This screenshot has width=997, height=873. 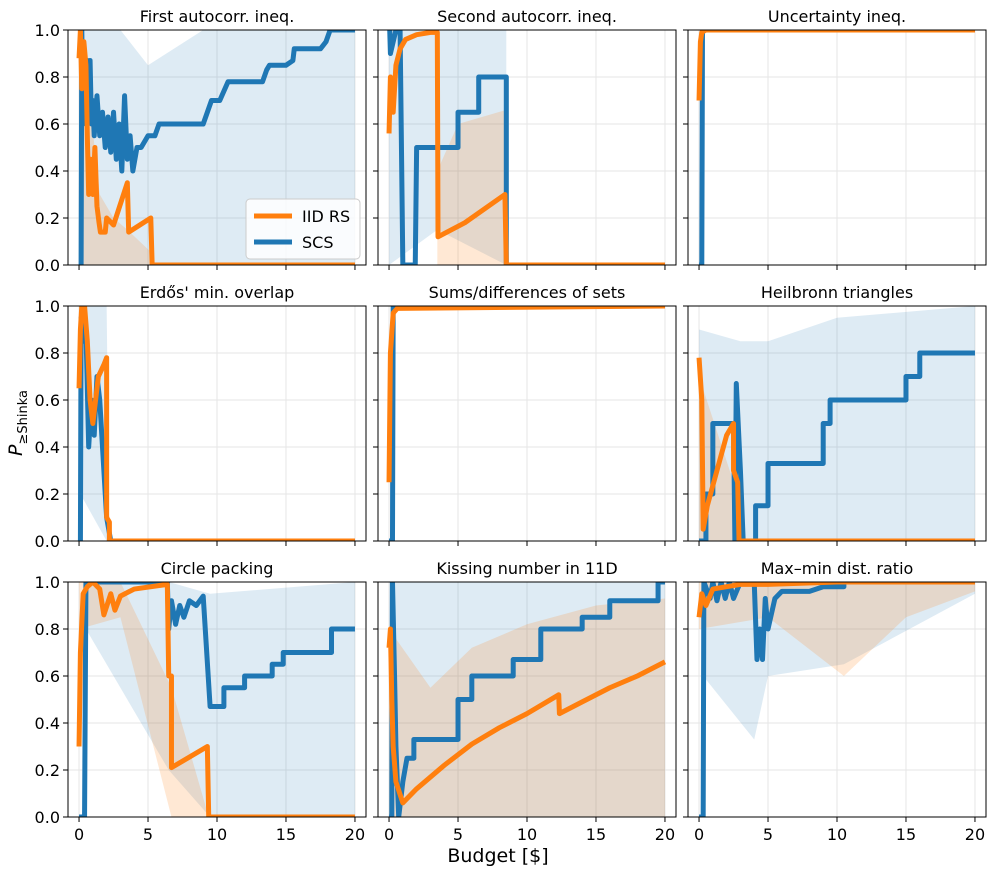 What do you see at coordinates (217, 568) in the screenshot?
I see `panel-title: Circle packing` at bounding box center [217, 568].